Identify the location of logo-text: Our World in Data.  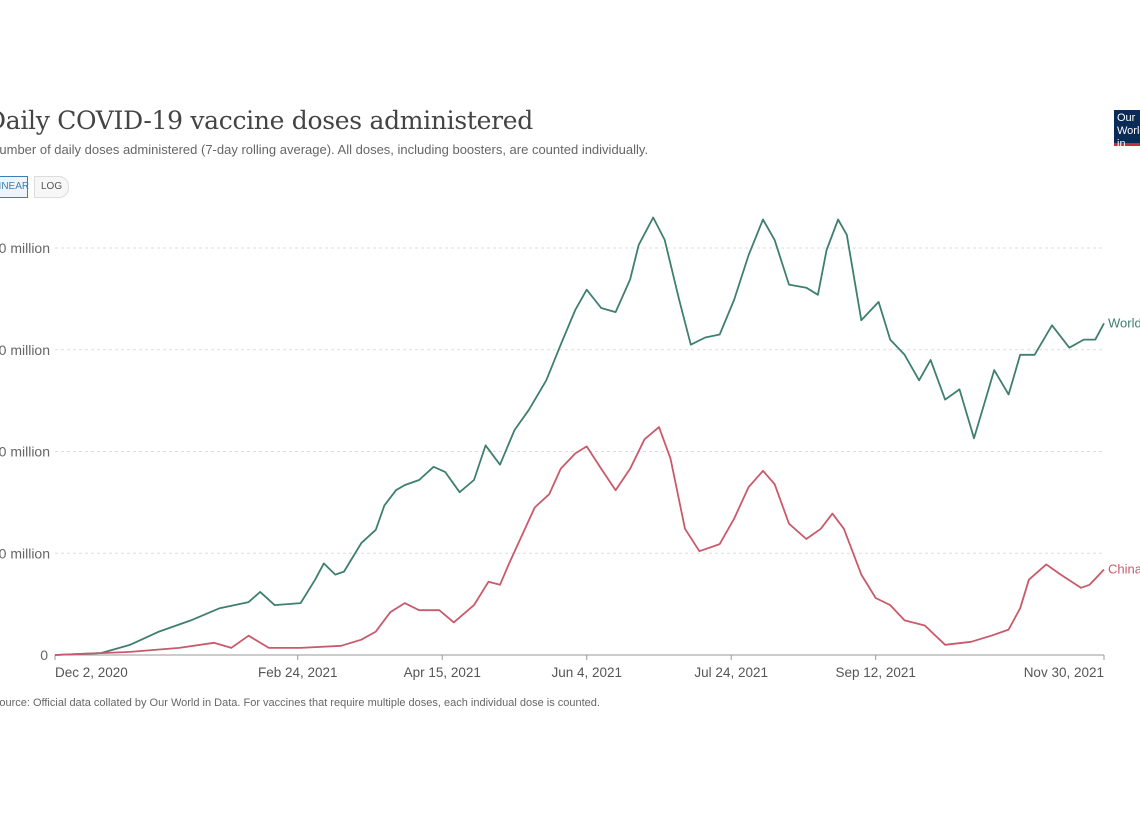
(1128, 137).